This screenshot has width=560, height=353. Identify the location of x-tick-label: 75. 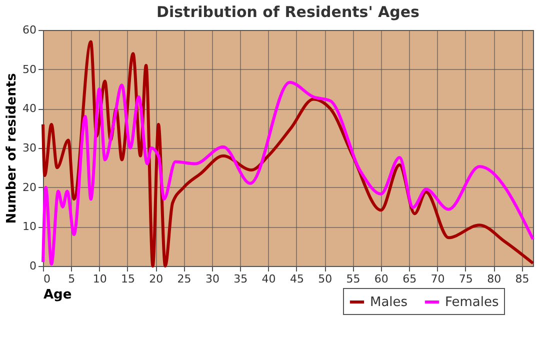
(465, 279).